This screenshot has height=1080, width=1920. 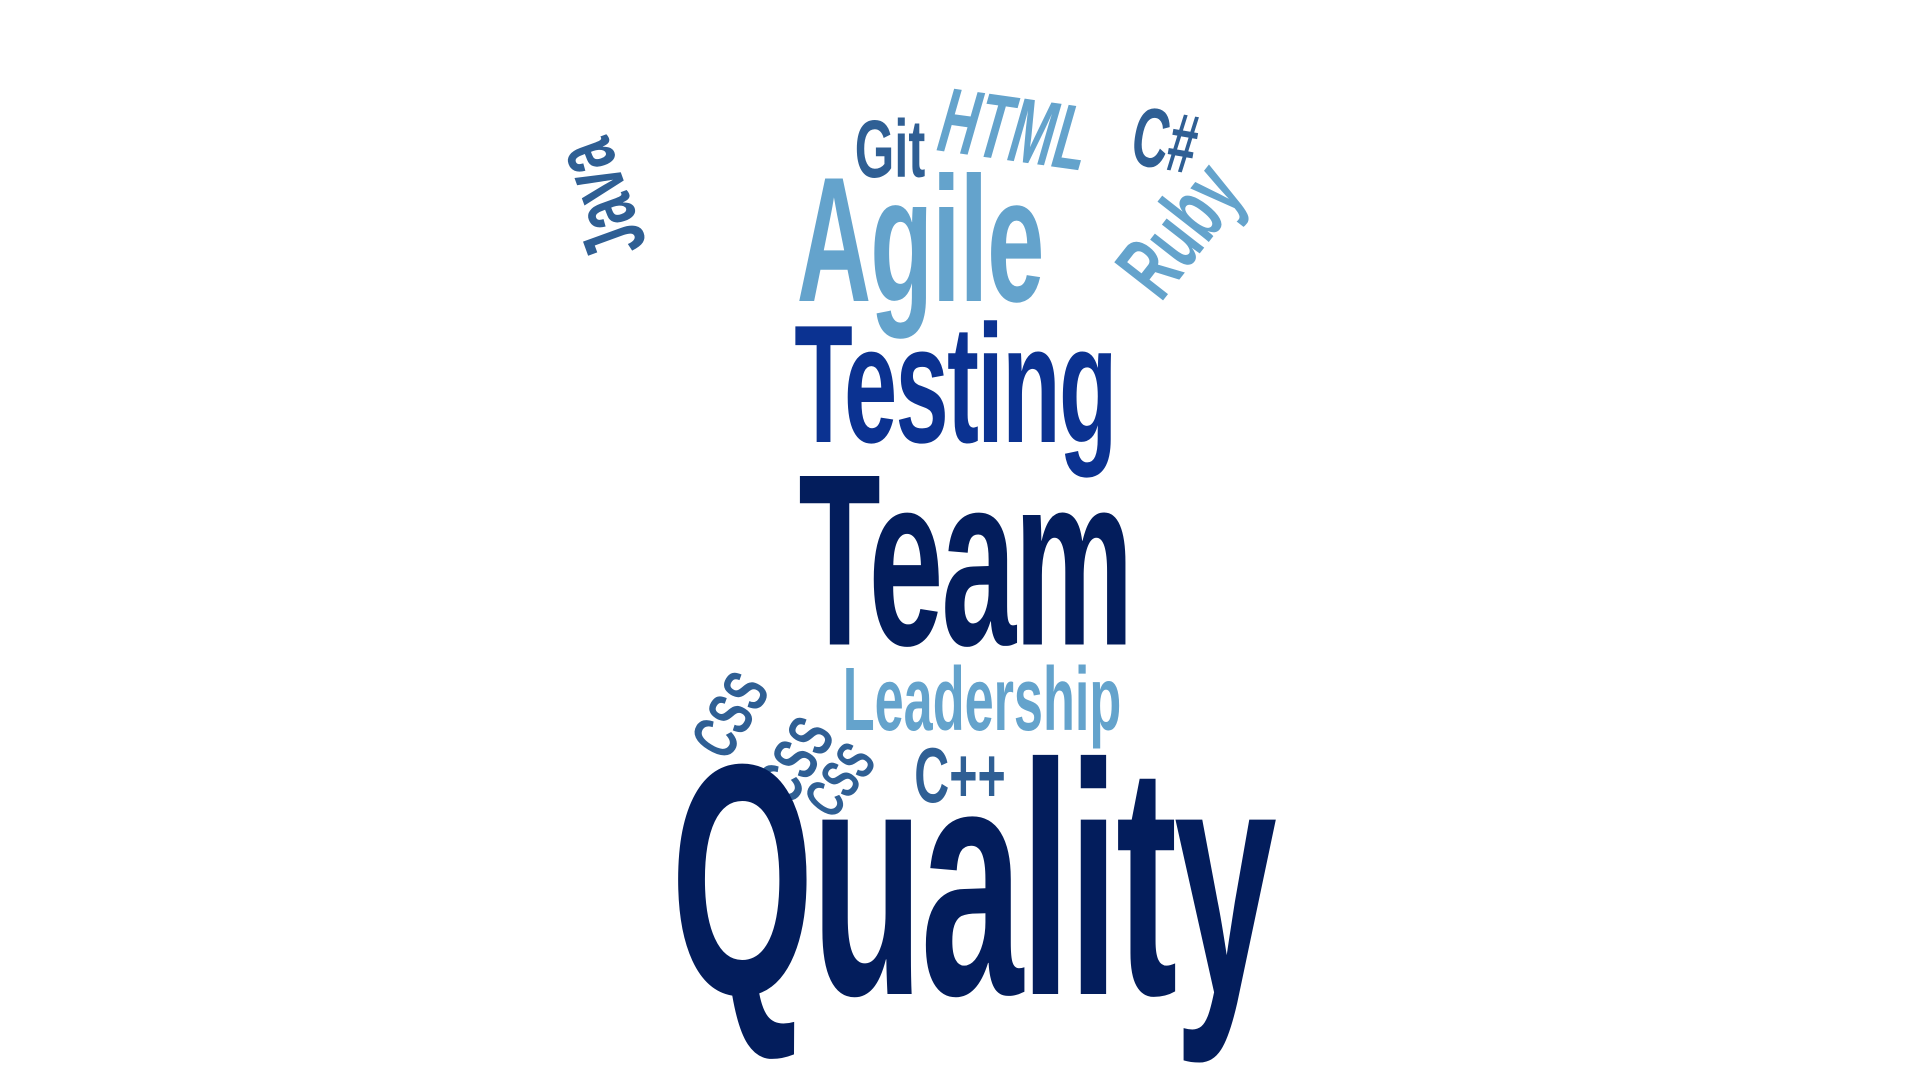 I want to click on word-team: Team, so click(x=965, y=559).